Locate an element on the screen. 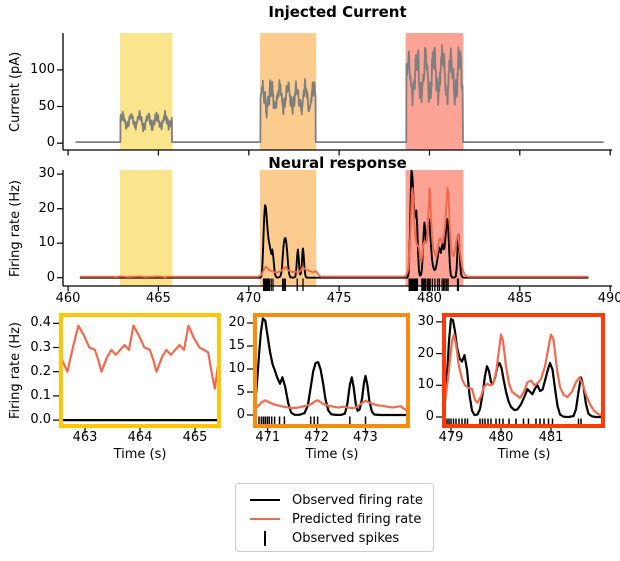 The width and height of the screenshot is (620, 561). red-zoom-frame is located at coordinates (523, 370).